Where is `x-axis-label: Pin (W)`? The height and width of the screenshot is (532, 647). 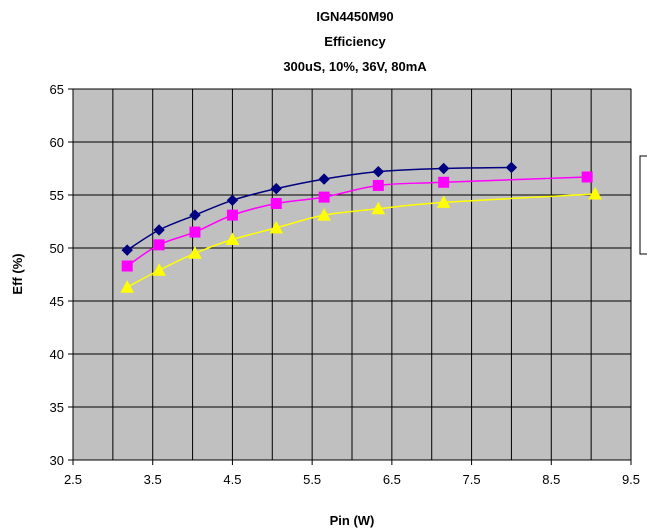
x-axis-label: Pin (W) is located at coordinates (352, 520).